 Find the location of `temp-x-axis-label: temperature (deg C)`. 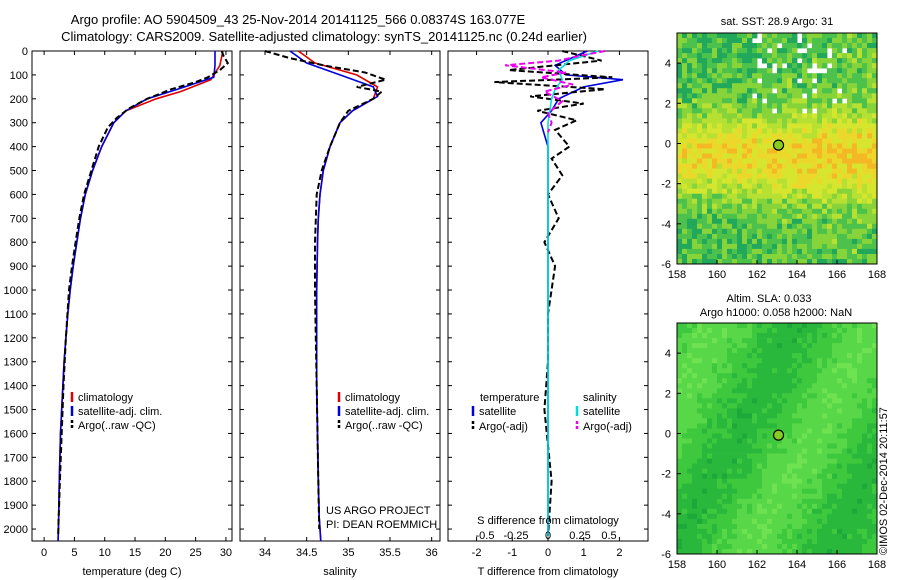

temp-x-axis-label: temperature (deg C) is located at coordinates (131, 572).